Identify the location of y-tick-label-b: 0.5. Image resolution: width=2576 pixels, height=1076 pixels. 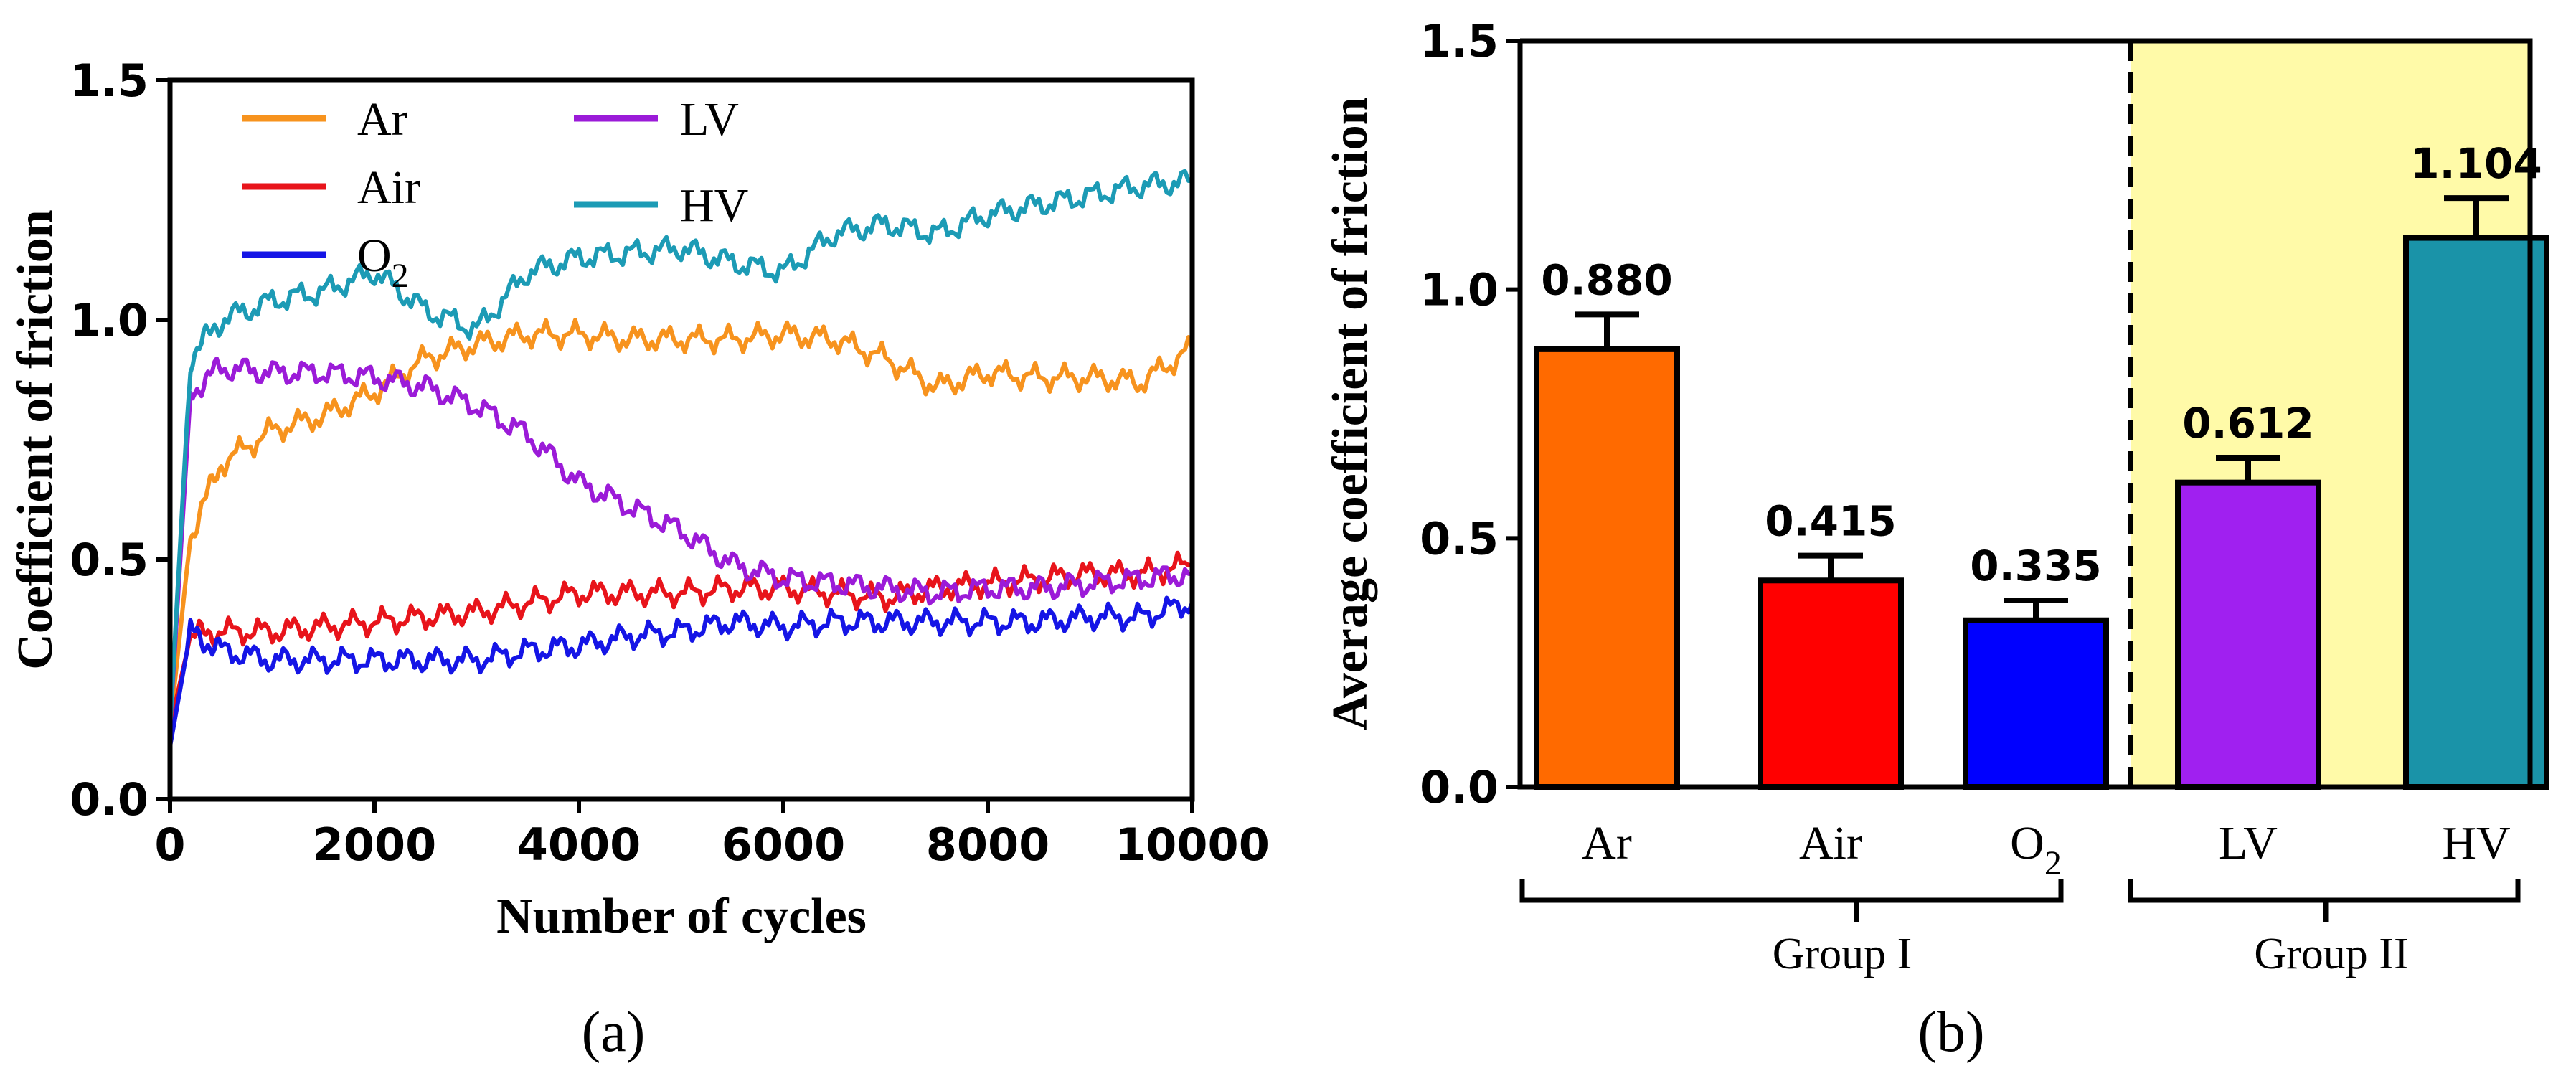
(1459, 538).